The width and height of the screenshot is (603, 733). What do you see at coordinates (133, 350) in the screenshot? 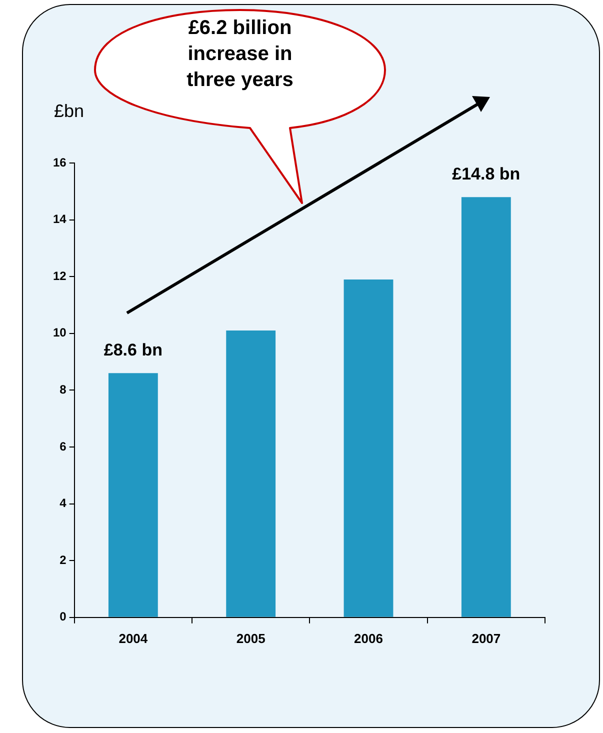
I see `data-label: £8.6 bn` at bounding box center [133, 350].